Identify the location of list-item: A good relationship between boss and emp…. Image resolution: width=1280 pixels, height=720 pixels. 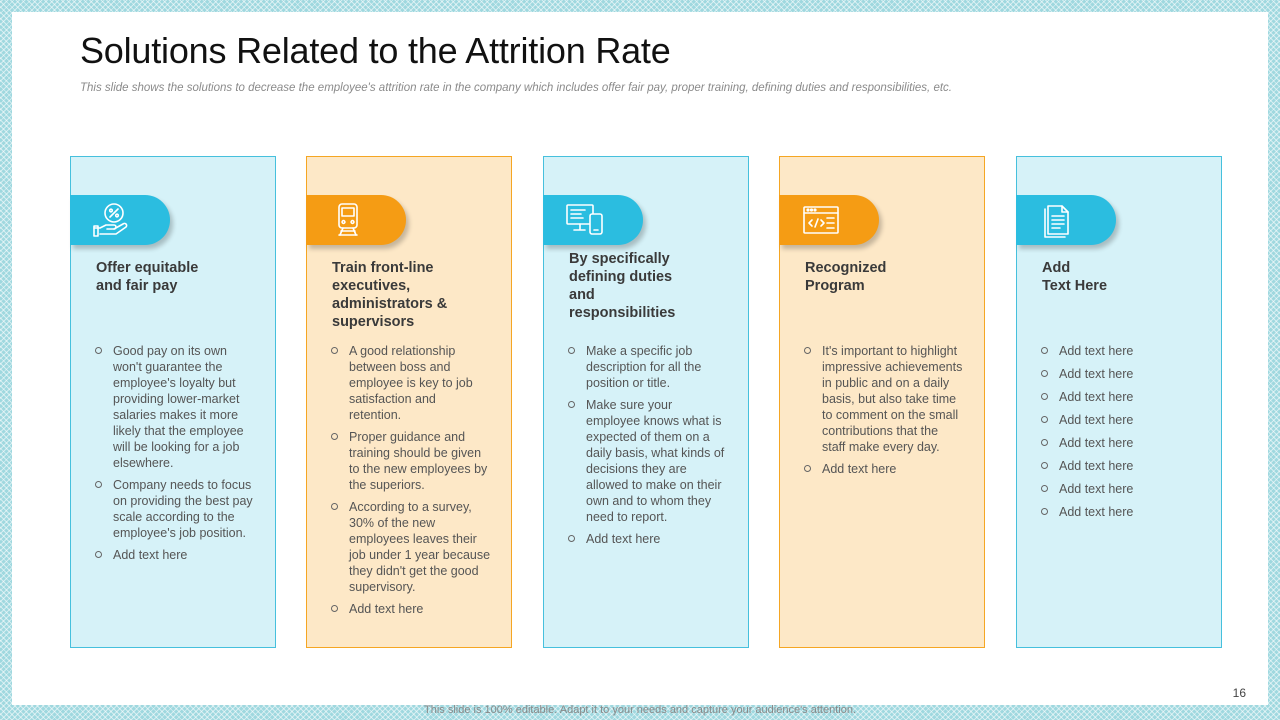
(411, 383).